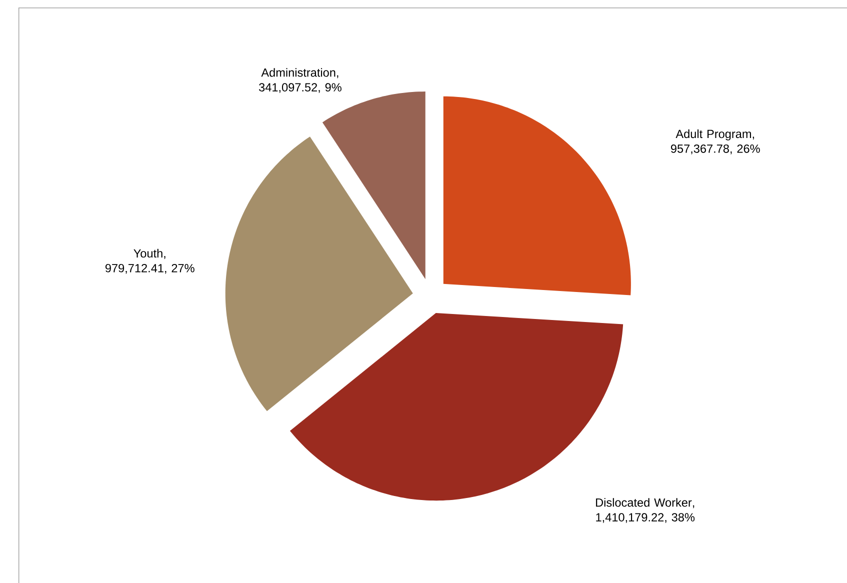 The image size is (847, 583). Describe the element at coordinates (644, 502) in the screenshot. I see `slice-label: Dislocated Worker` at that location.